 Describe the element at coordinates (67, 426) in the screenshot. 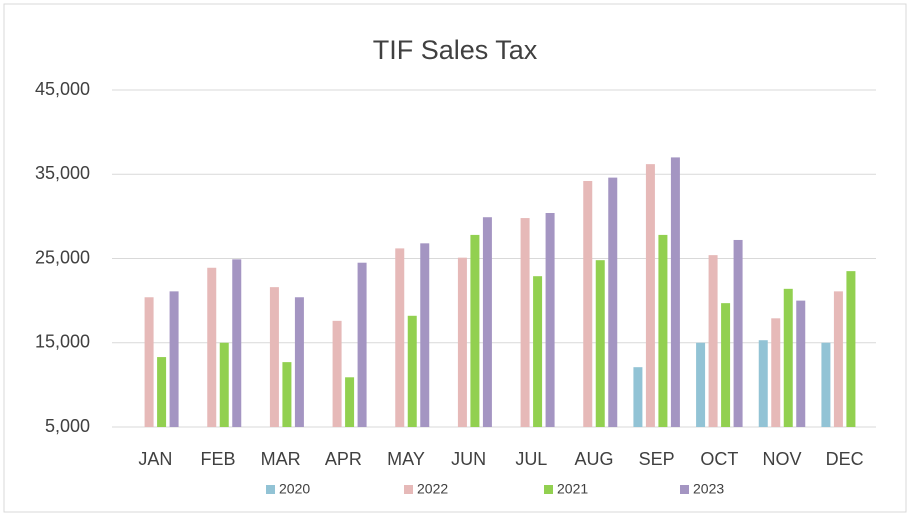

I see `y-tick-label: 5,000` at that location.